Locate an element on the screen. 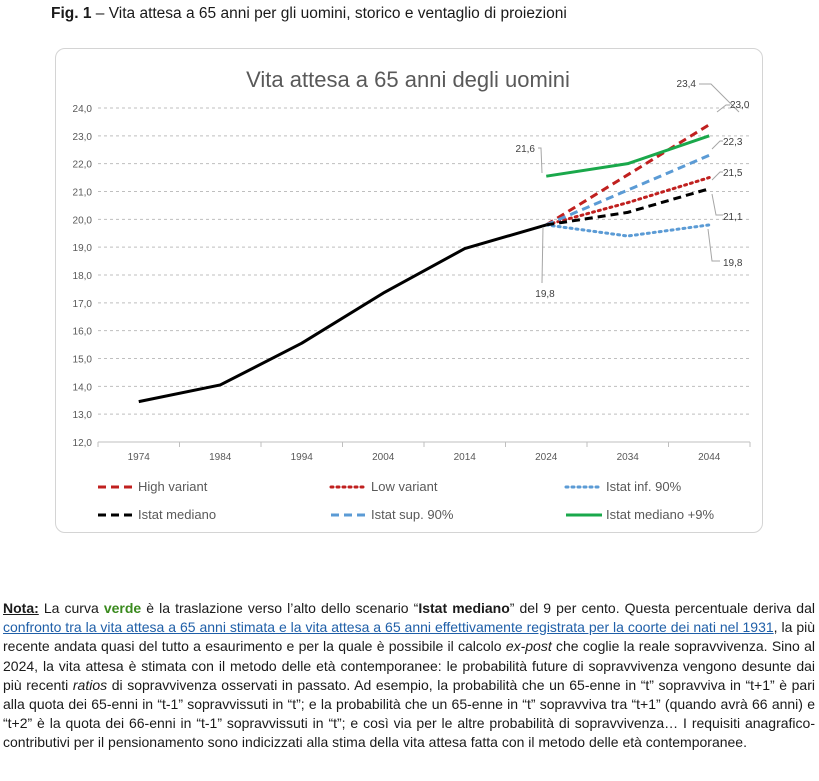 The width and height of the screenshot is (819, 781). y-tick-label: 18,0 is located at coordinates (83, 276).